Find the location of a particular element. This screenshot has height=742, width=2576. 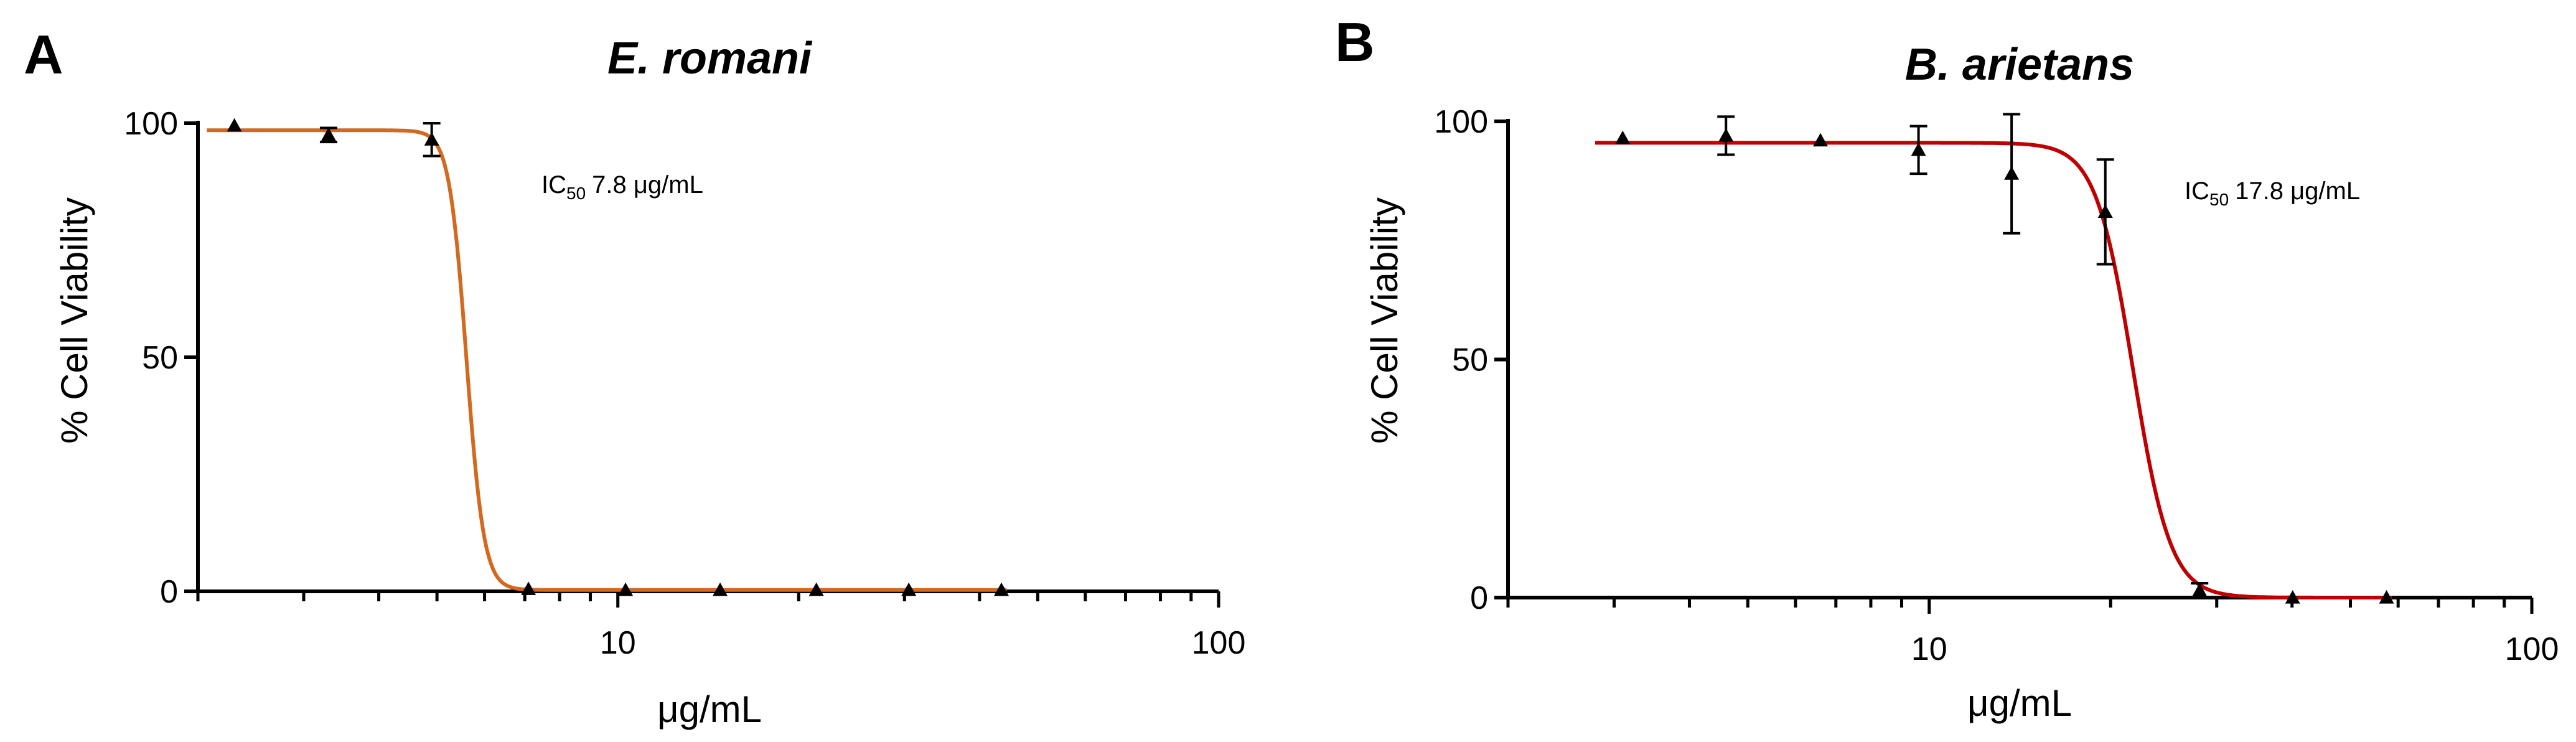

y-axis-label-a: % Cell Viability is located at coordinates (74, 320).